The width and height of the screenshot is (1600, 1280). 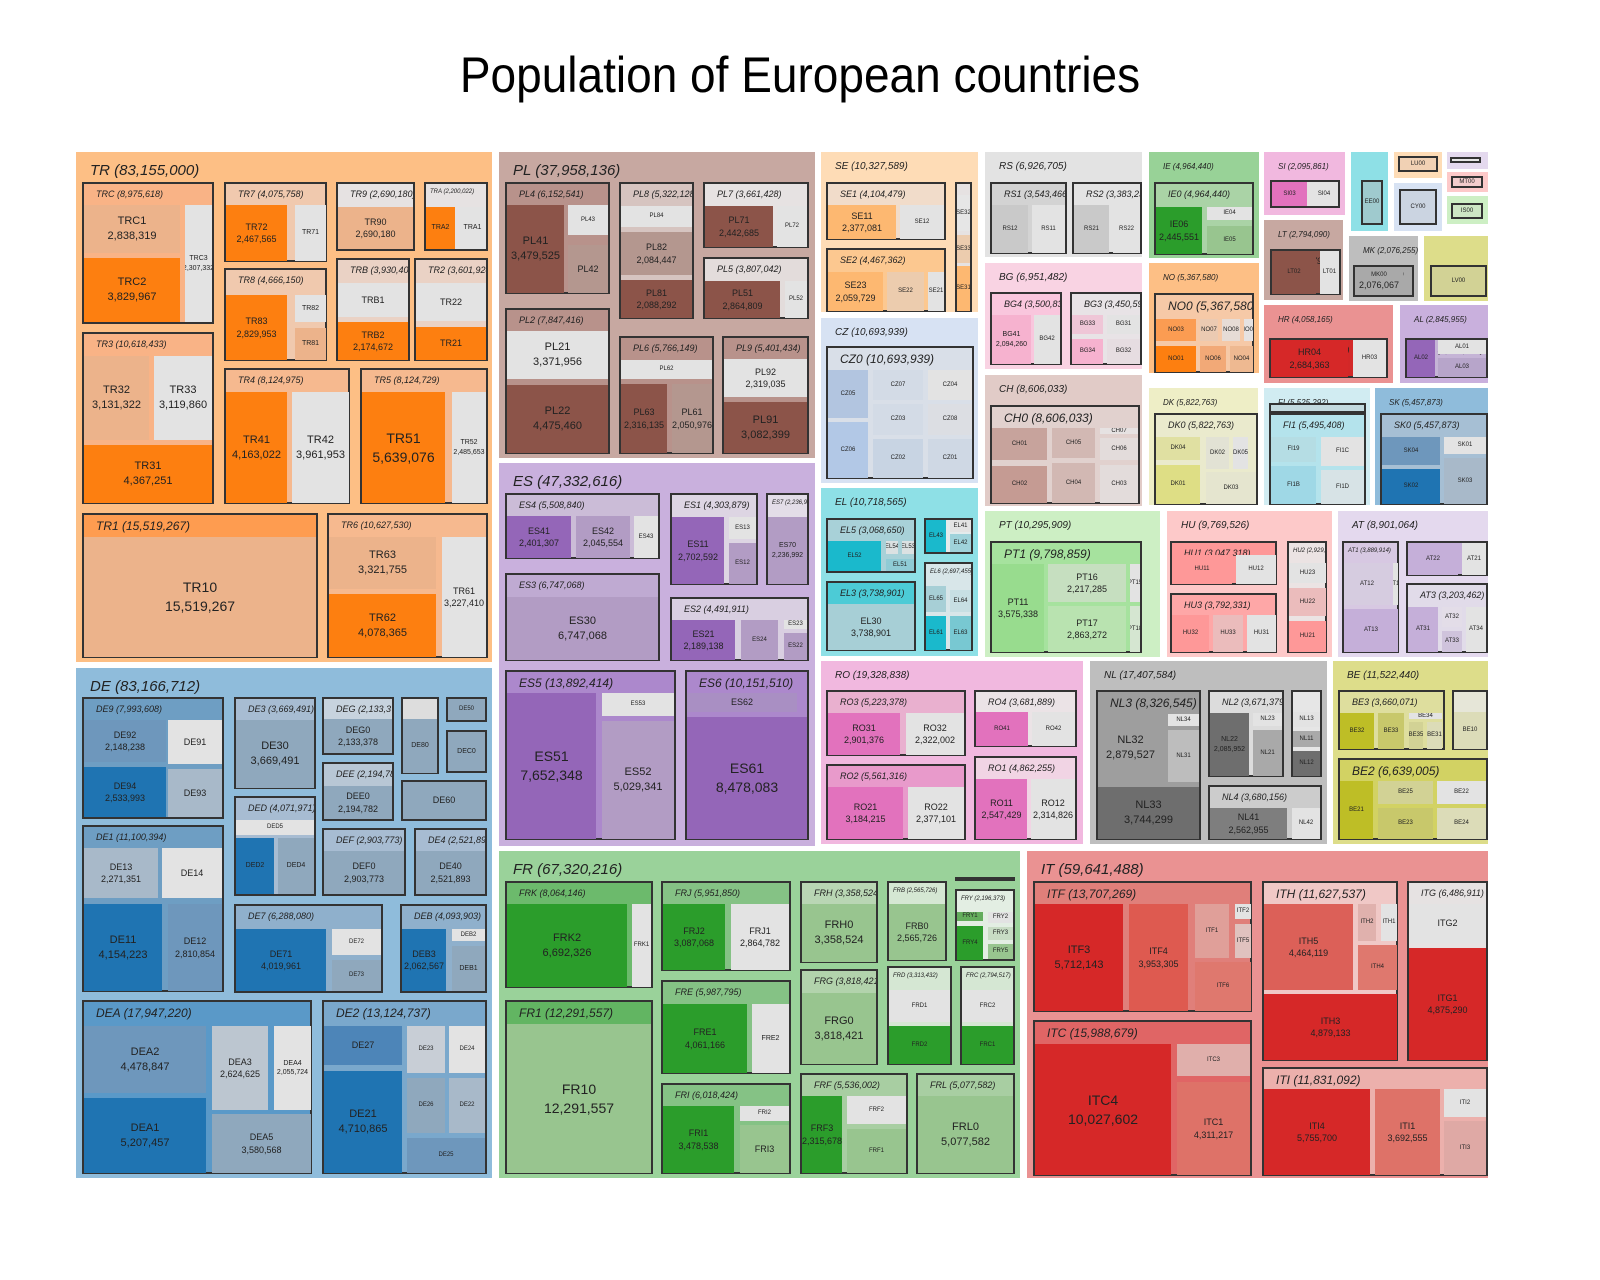 What do you see at coordinates (1293, 449) in the screenshot?
I see `leaf-area-fi19: FI19` at bounding box center [1293, 449].